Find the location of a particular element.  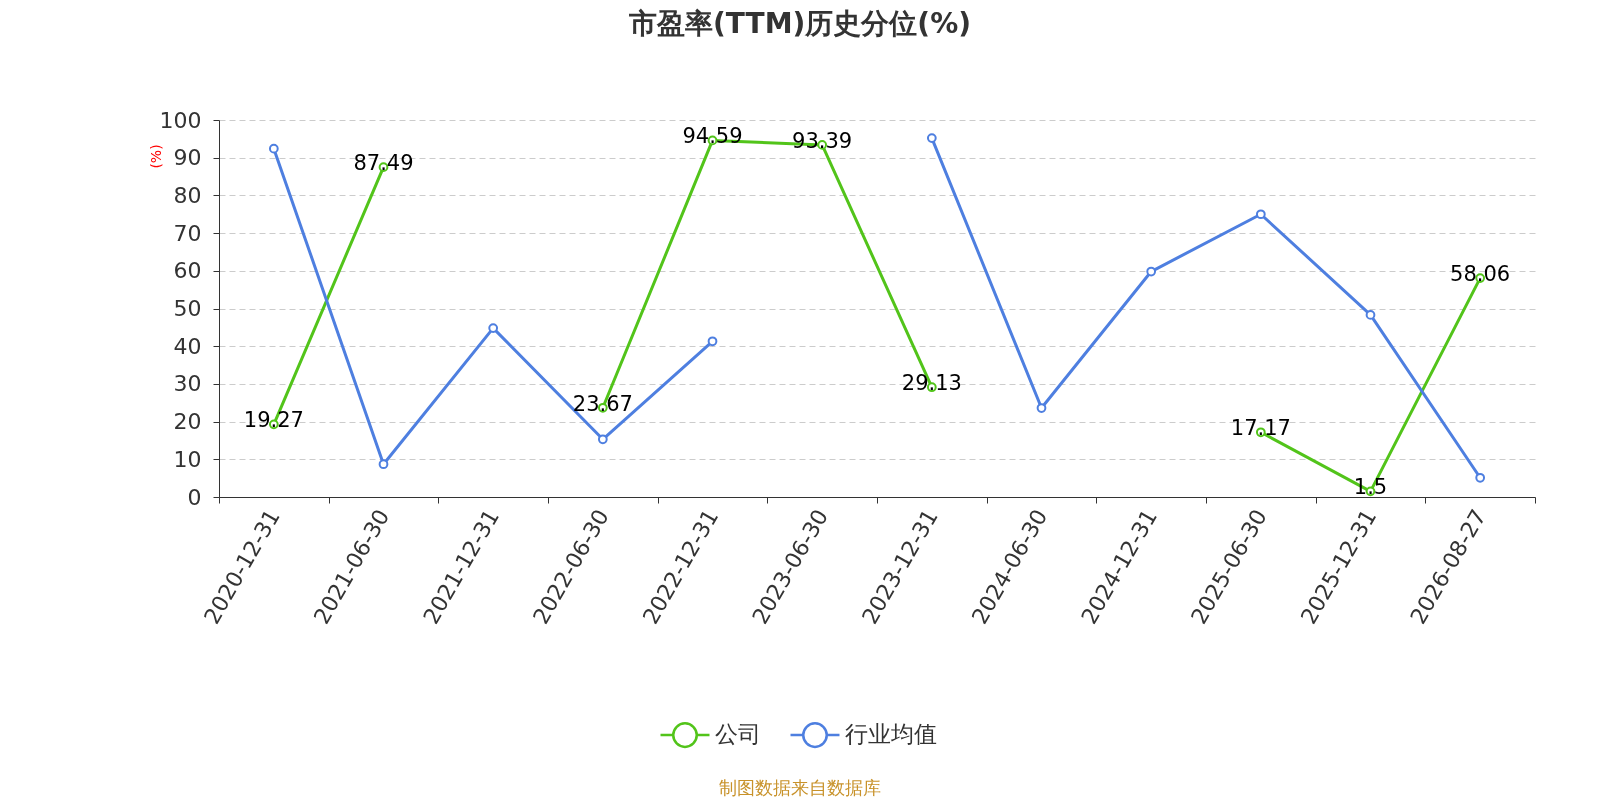

y-tick-label: 90 is located at coordinates (187, 158).